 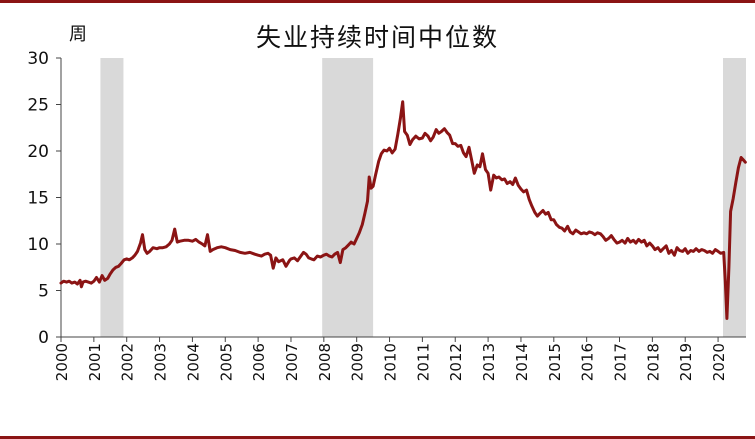 What do you see at coordinates (377, 1) in the screenshot?
I see `top-rule` at bounding box center [377, 1].